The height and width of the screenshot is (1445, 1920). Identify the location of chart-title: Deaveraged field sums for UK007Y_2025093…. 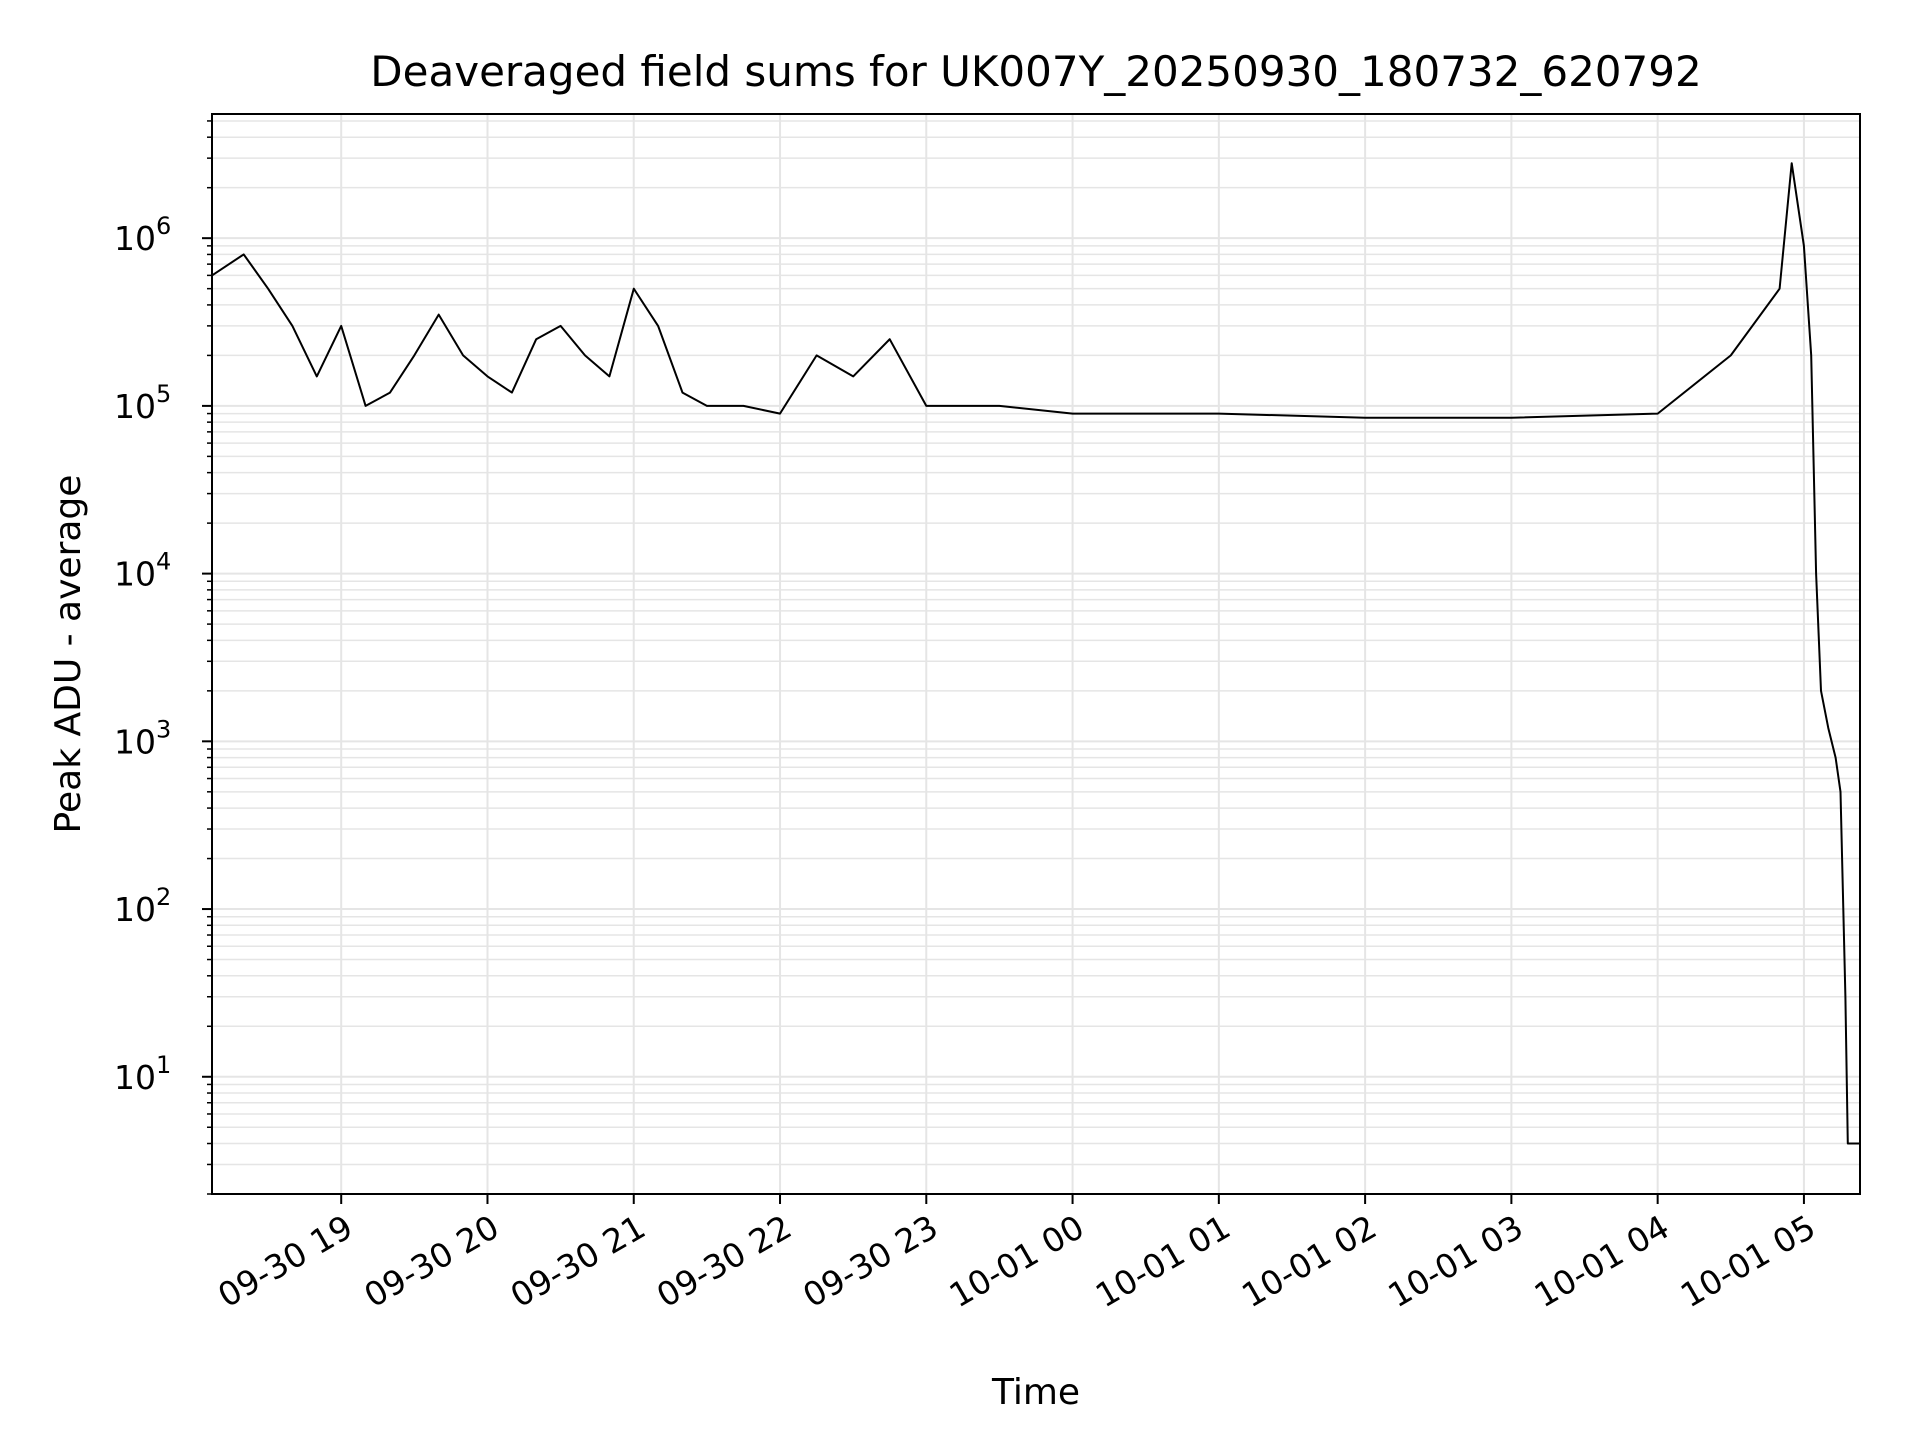
(1035, 71).